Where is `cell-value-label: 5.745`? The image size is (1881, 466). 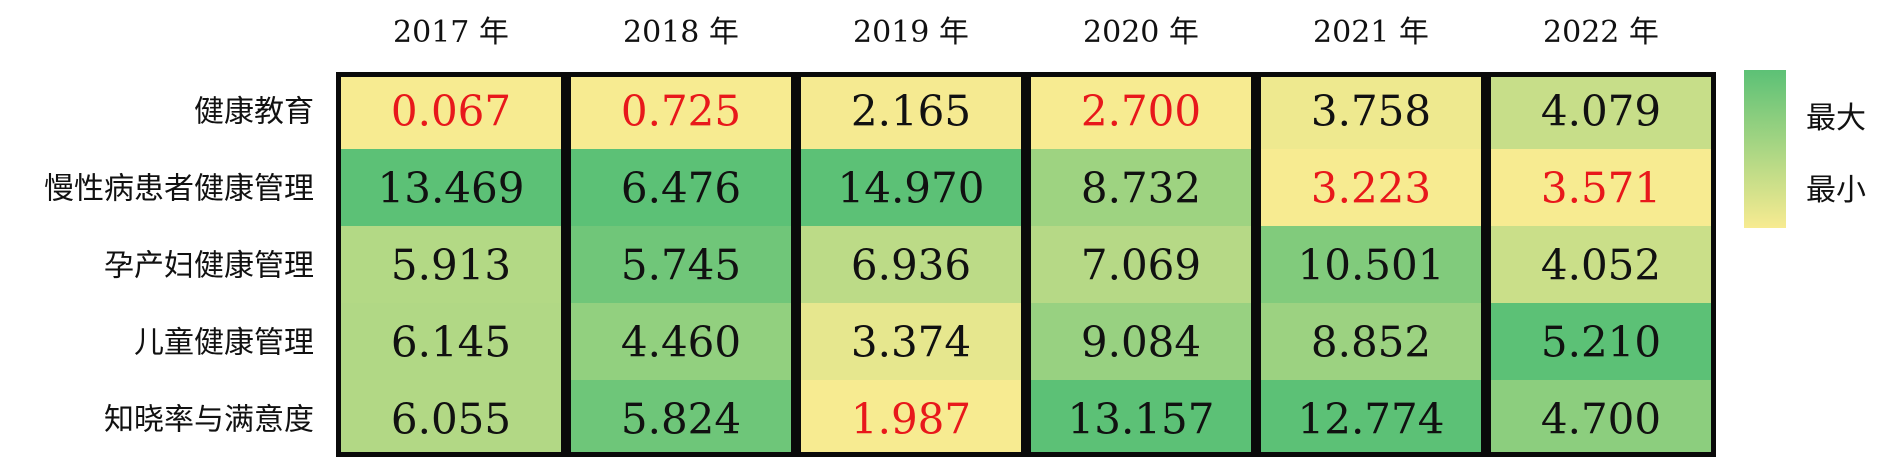
cell-value-label: 5.745 is located at coordinates (681, 265).